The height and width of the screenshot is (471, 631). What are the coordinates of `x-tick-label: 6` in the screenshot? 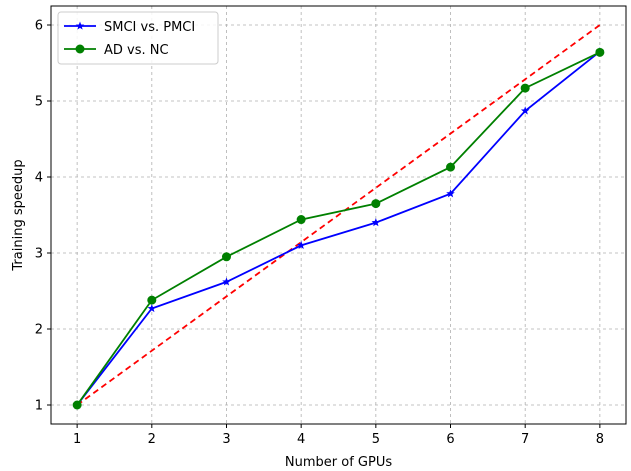 It's located at (450, 439).